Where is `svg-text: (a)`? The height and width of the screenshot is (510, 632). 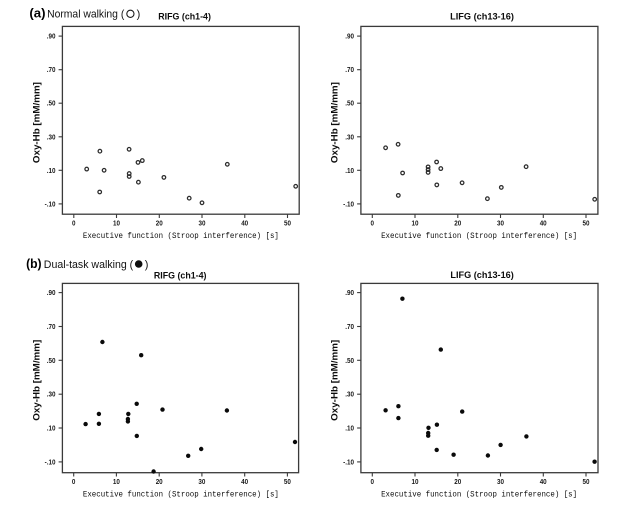 svg-text: (a) is located at coordinates (37, 14).